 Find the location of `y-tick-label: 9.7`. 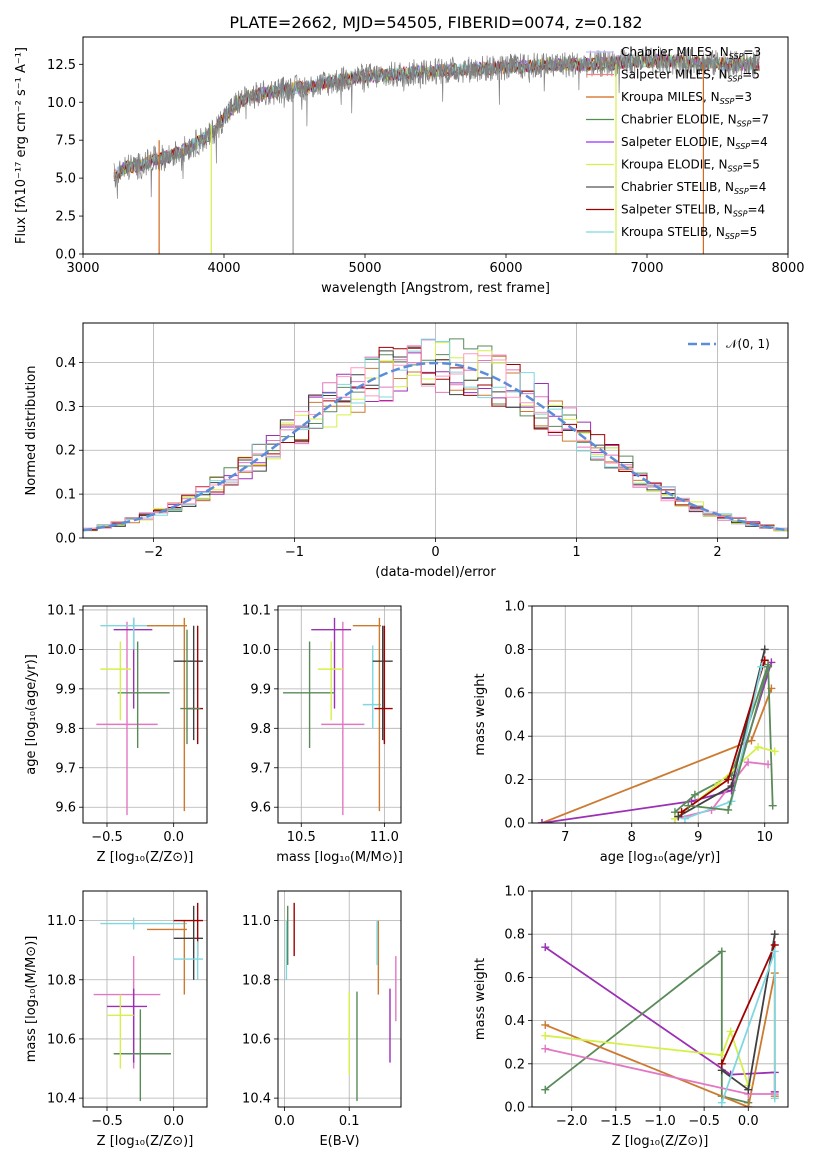

y-tick-label: 9.7 is located at coordinates (260, 768).